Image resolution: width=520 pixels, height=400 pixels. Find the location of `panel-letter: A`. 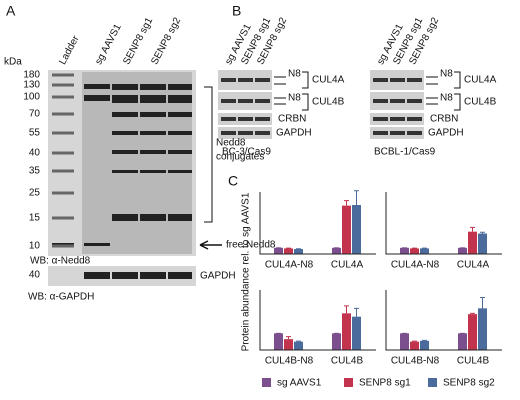

panel-letter: A is located at coordinates (11, 11).